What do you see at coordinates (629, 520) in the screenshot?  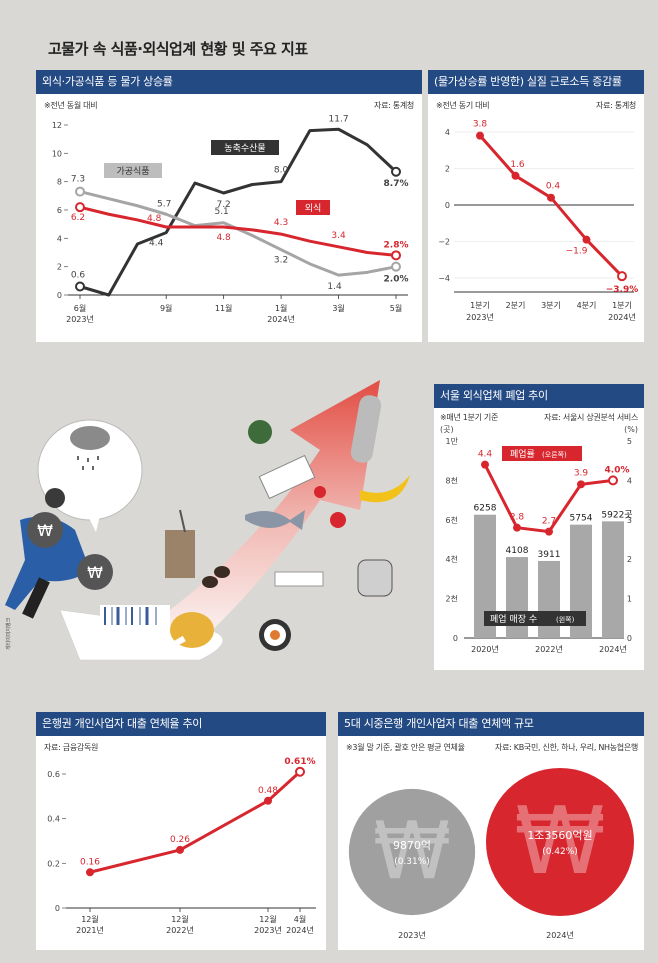 I see `right-tick-label: 3` at bounding box center [629, 520].